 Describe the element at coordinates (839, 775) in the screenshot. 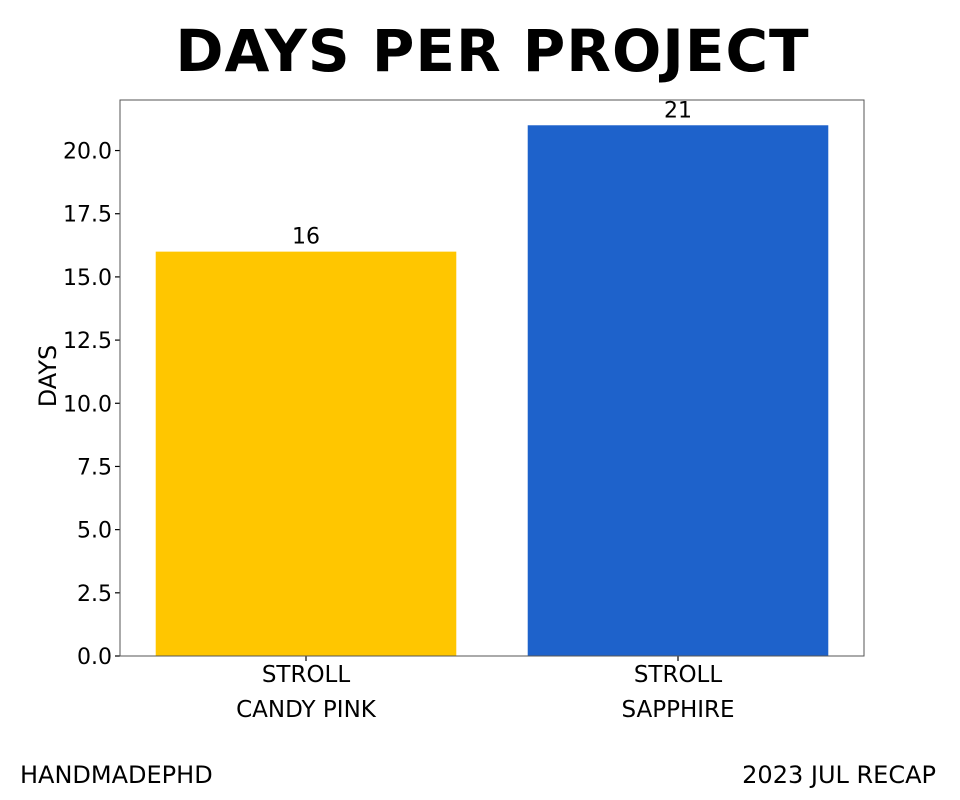

I see `footer-period: 2023 JUL RECAP` at that location.